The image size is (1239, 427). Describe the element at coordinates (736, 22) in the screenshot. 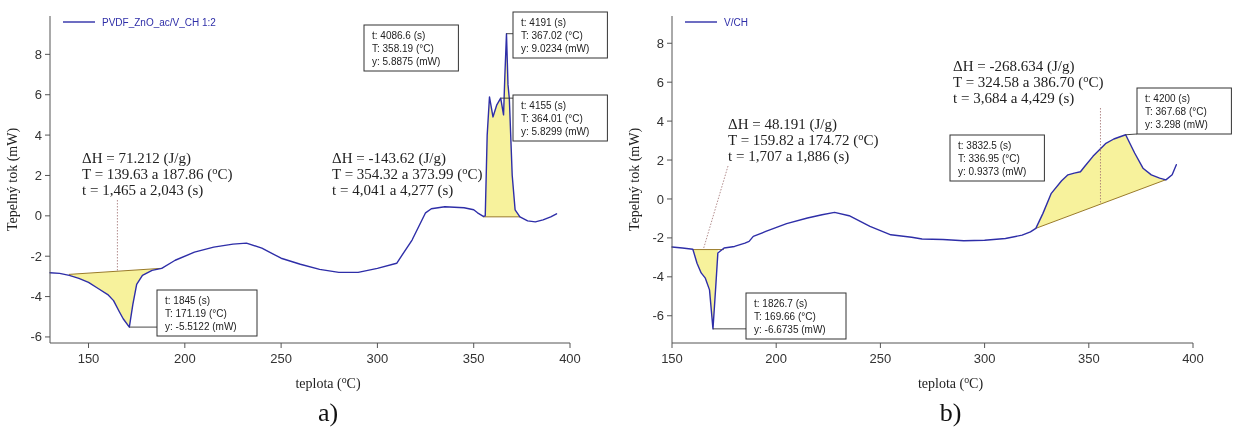

I see `legend-label: V/CH` at that location.